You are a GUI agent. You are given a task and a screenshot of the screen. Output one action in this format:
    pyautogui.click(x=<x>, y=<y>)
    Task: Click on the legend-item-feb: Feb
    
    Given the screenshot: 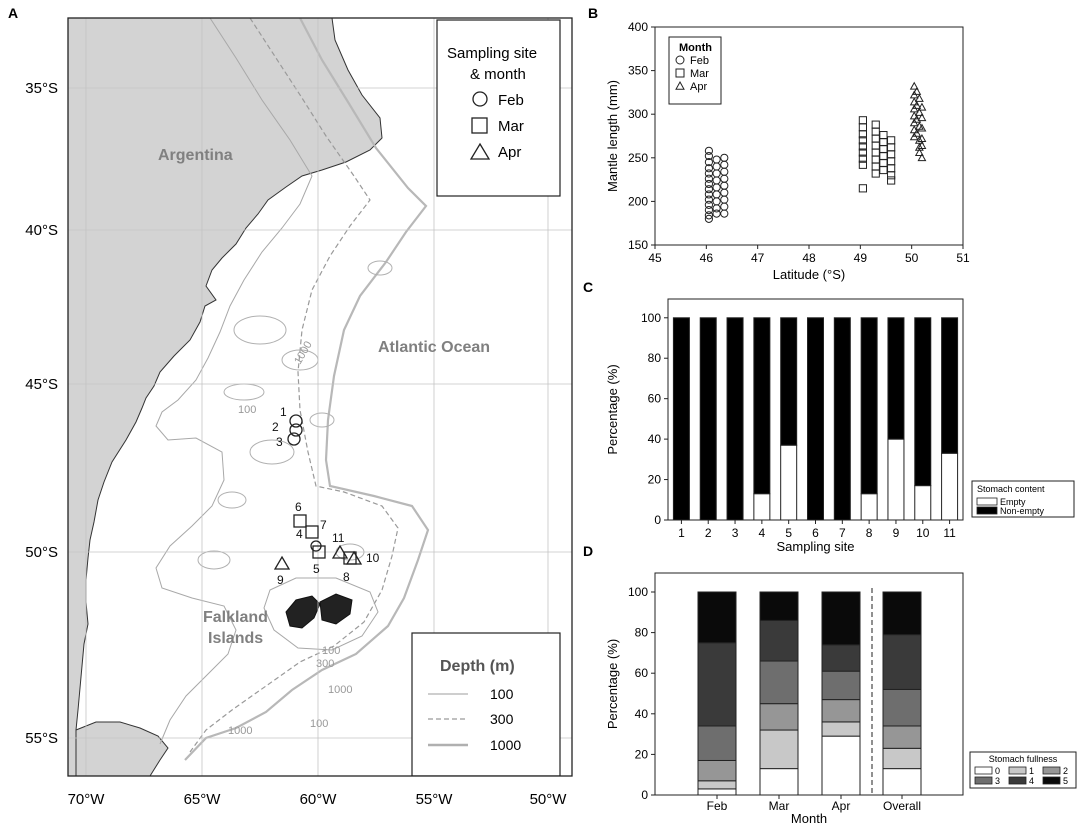 What is the action you would take?
    pyautogui.click(x=511, y=100)
    